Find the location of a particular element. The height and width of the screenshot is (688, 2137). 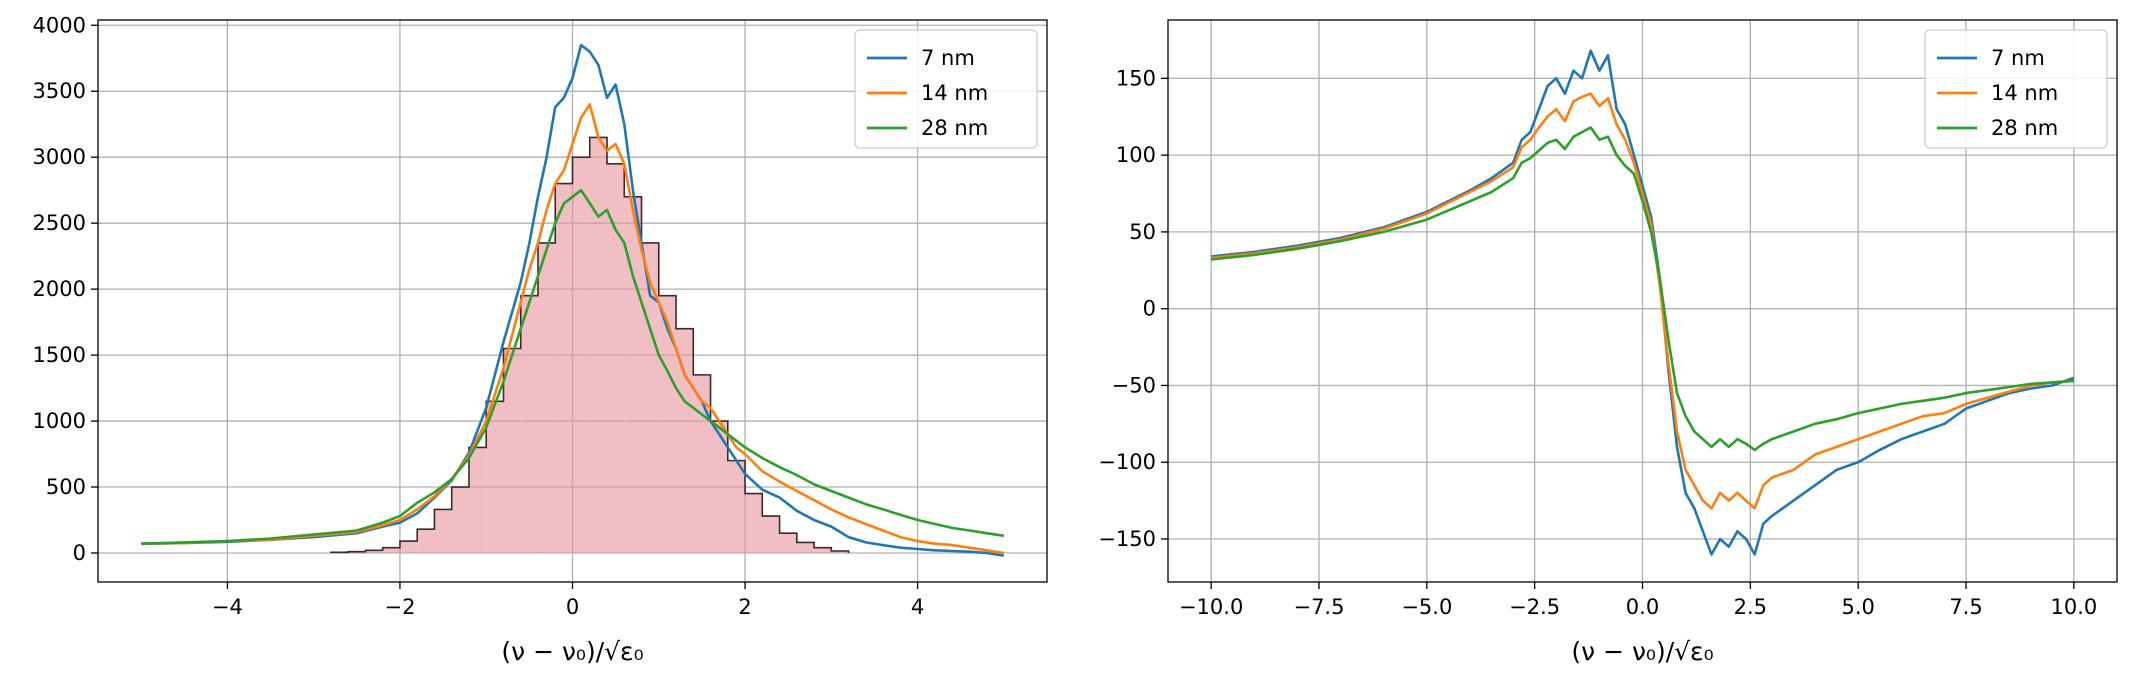

x-tick-label: −2 is located at coordinates (399, 607).